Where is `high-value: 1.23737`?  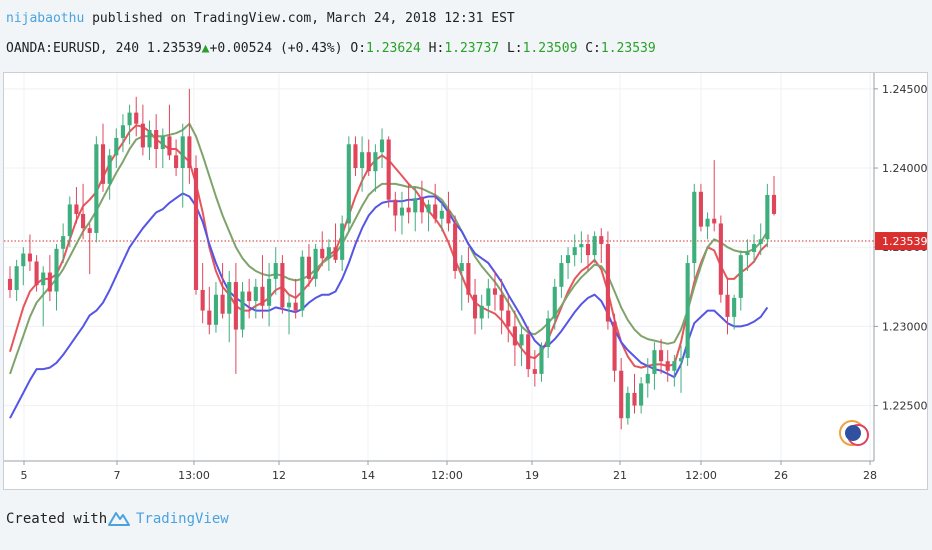
high-value: 1.23737 is located at coordinates (472, 48).